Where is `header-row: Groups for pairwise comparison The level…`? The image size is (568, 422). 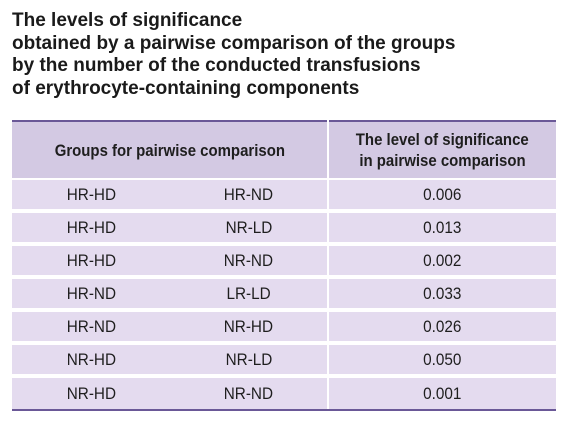
header-row: Groups for pairwise comparison The level… is located at coordinates (284, 150).